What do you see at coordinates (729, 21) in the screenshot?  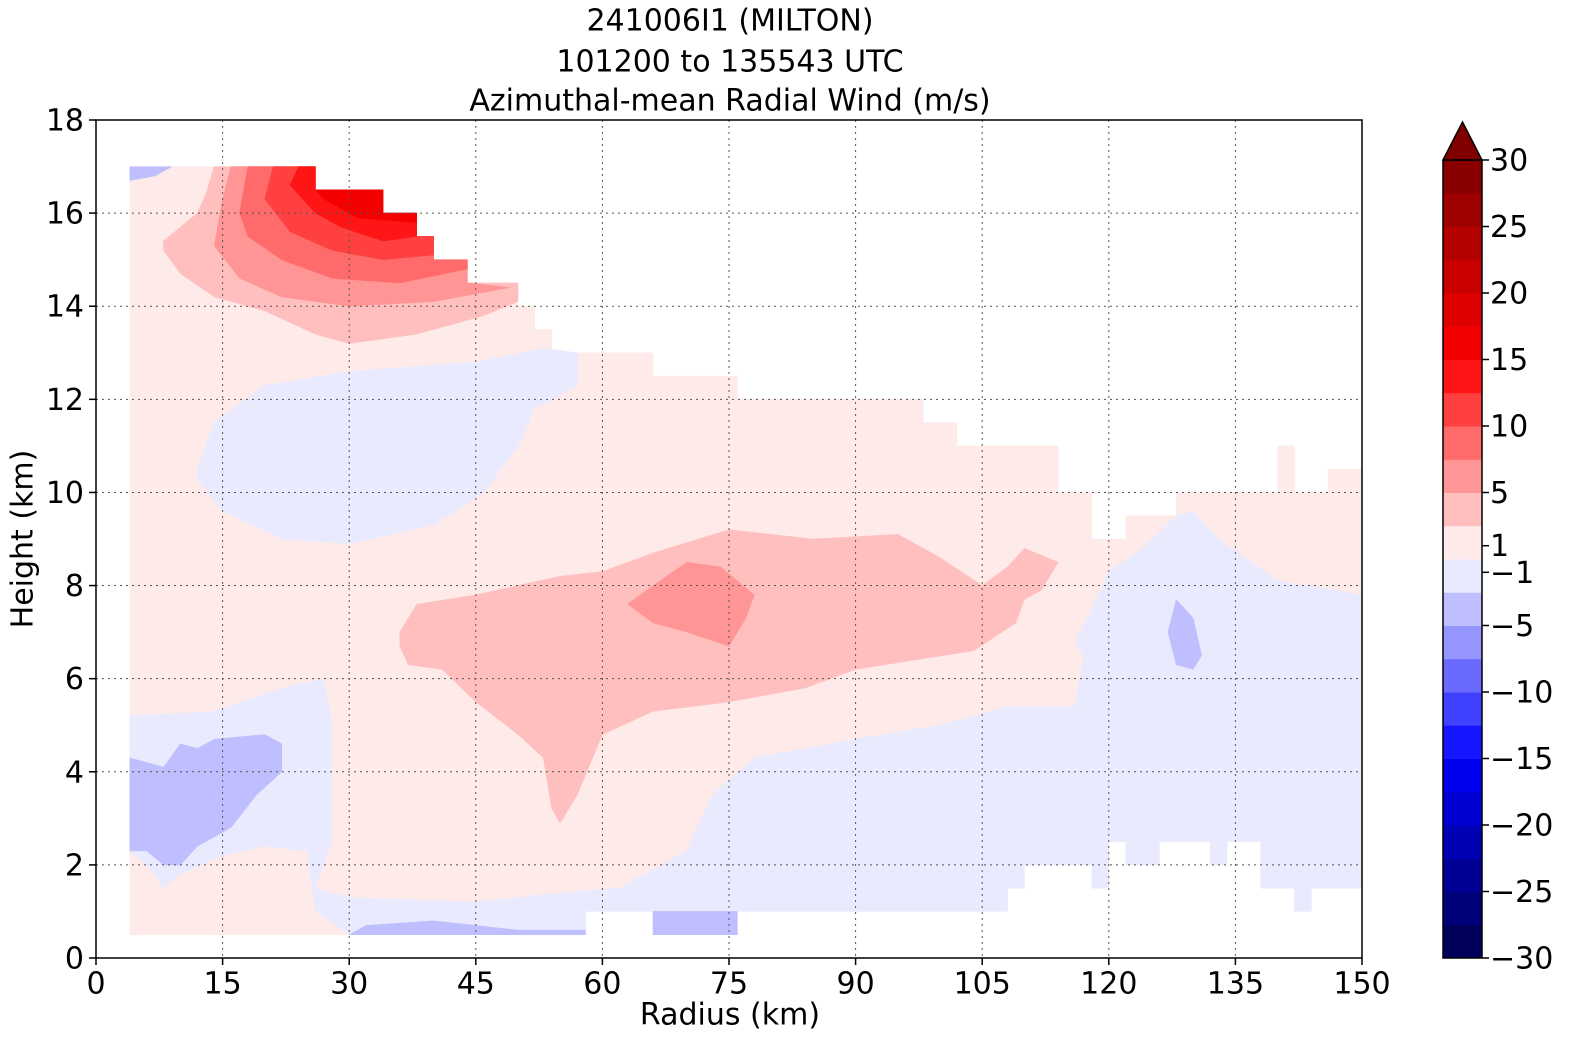 I see `chart-title: 241006I1 (MILTON)` at bounding box center [729, 21].